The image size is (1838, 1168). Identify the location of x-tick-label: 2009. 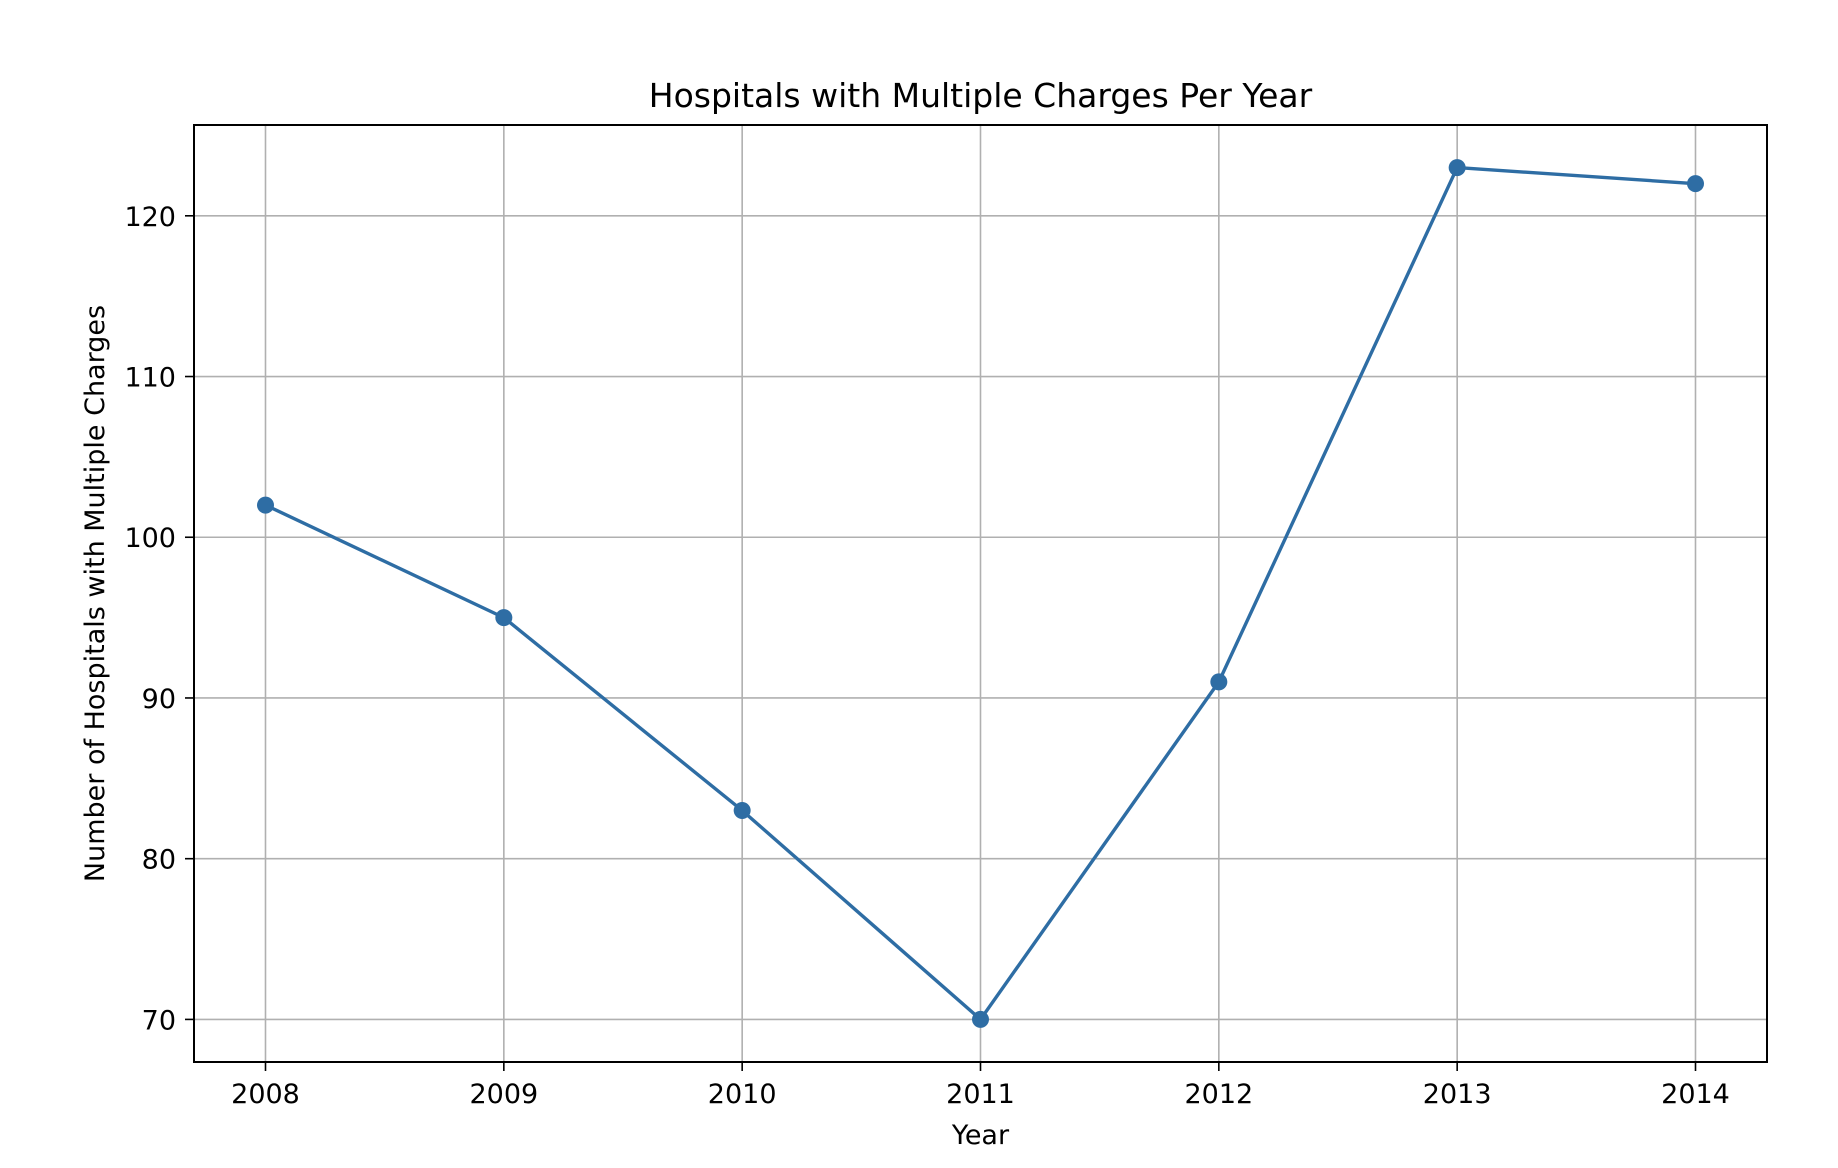
(503, 1094).